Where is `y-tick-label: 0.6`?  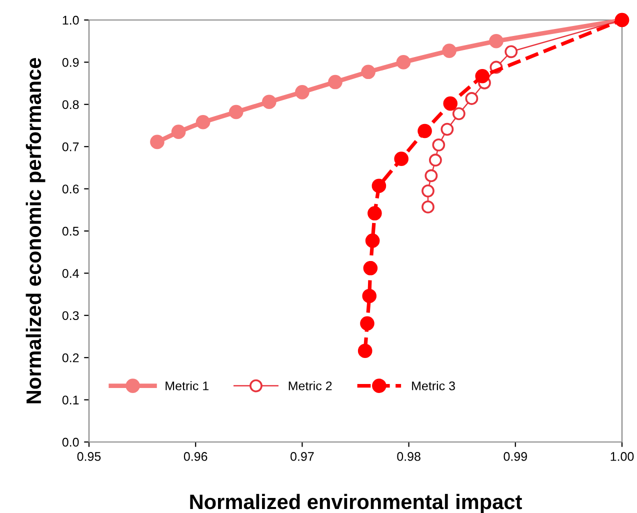 y-tick-label: 0.6 is located at coordinates (70, 189).